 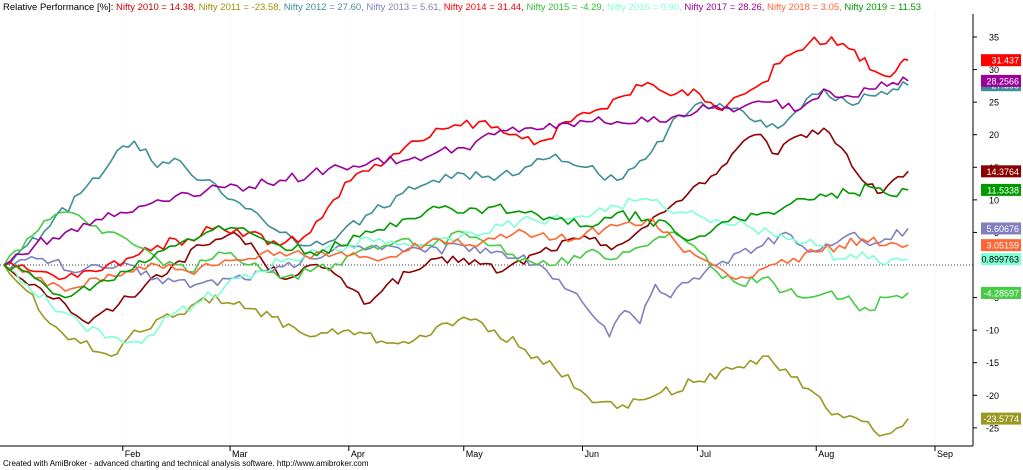 I want to click on value-label: 28.2566, so click(x=1001, y=80).